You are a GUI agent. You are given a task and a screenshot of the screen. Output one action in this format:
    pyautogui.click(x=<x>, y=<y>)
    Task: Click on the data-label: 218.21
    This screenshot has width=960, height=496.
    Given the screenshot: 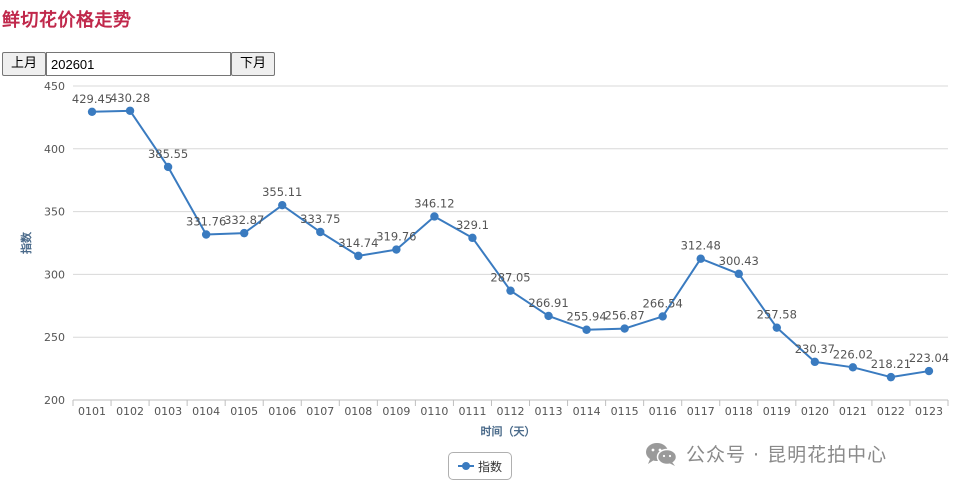 What is the action you would take?
    pyautogui.click(x=891, y=364)
    